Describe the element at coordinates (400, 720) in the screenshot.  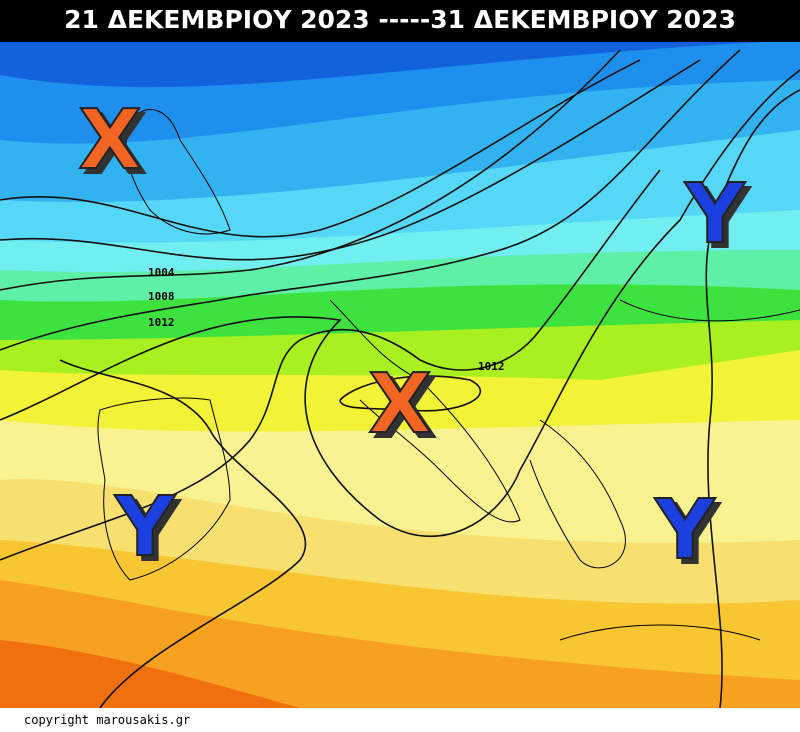
I see `footer-bar` at that location.